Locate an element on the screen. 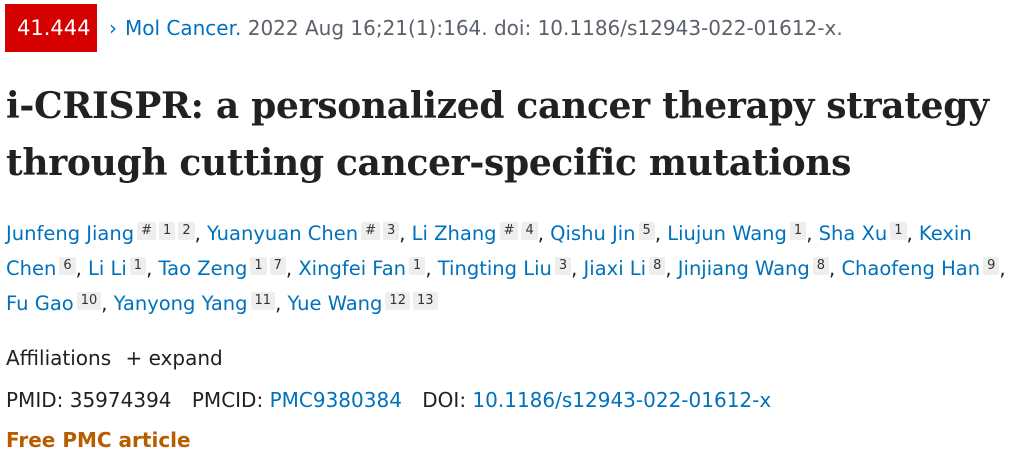 The width and height of the screenshot is (1022, 457). affiliations-row: Affiliations + expand is located at coordinates (114, 358).